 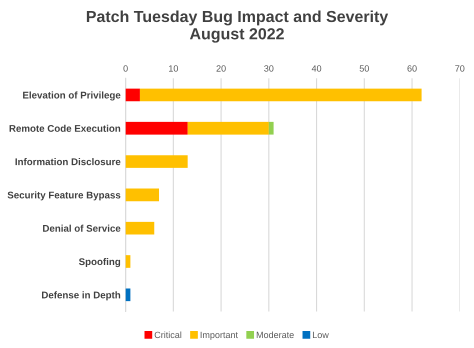 I want to click on y-tick-label: Remote Code Execution, so click(x=65, y=128).